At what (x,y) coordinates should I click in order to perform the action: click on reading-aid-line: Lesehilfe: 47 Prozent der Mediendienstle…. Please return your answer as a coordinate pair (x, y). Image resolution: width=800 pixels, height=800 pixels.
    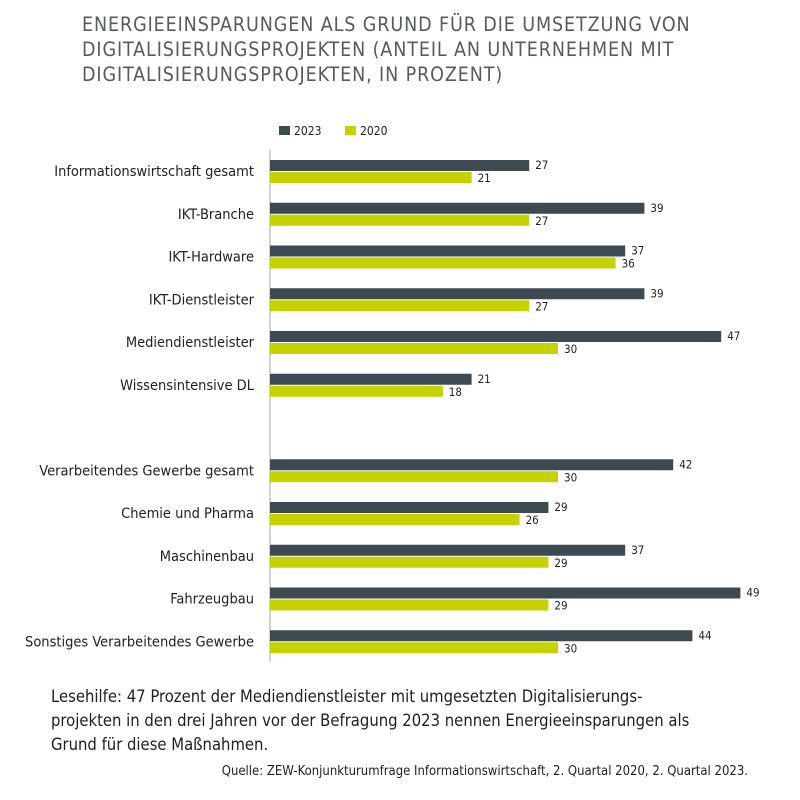
    Looking at the image, I should click on (347, 696).